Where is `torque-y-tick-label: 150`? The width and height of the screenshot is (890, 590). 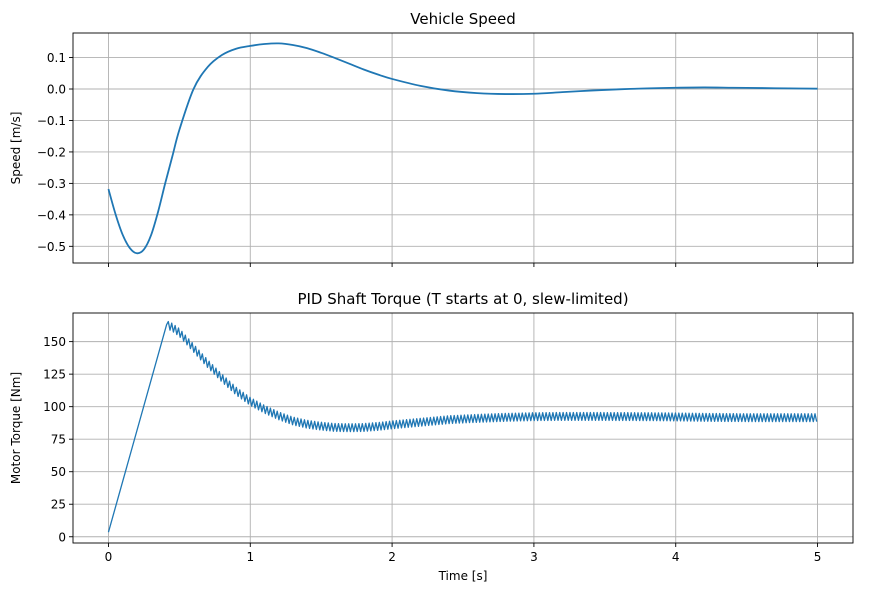 torque-y-tick-label: 150 is located at coordinates (54, 342).